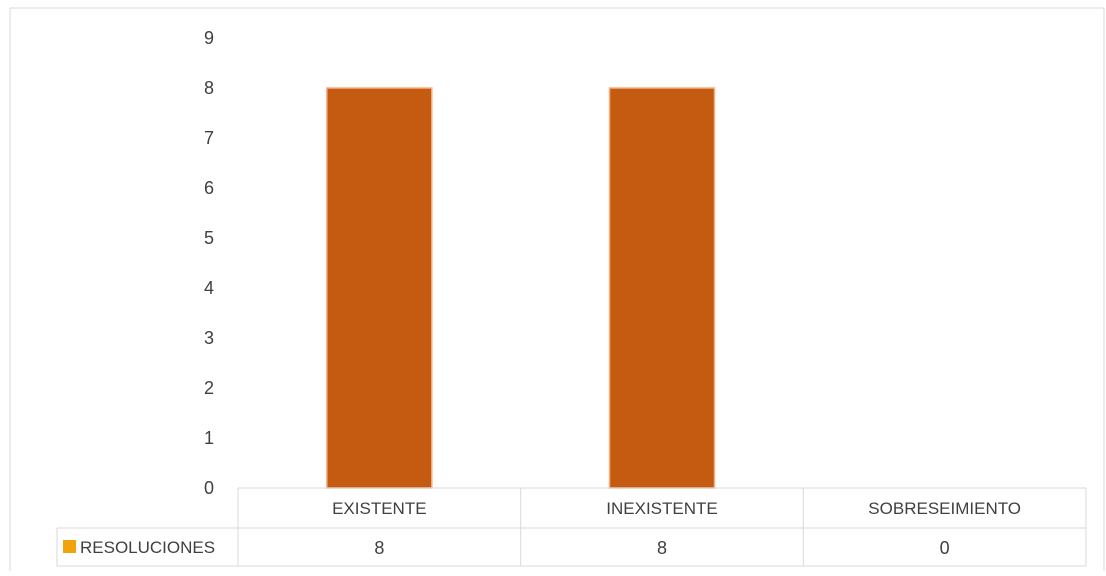  What do you see at coordinates (661, 508) in the screenshot?
I see `category-label: INEXISTENTE` at bounding box center [661, 508].